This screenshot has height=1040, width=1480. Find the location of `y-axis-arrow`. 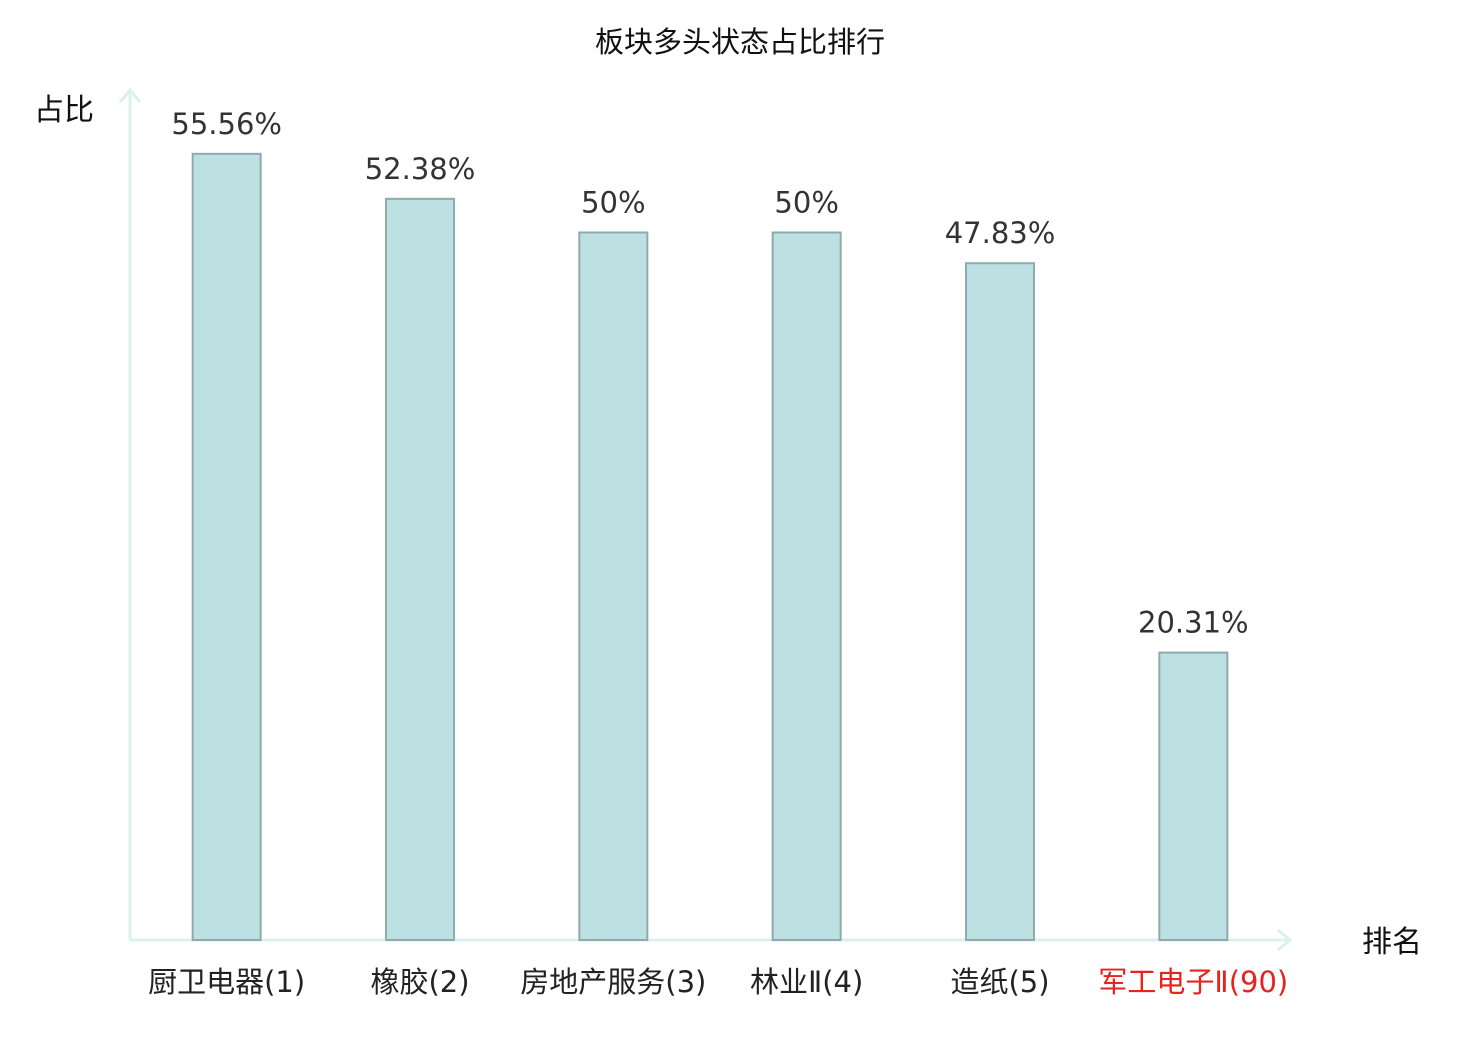

y-axis-arrow is located at coordinates (130, 95).